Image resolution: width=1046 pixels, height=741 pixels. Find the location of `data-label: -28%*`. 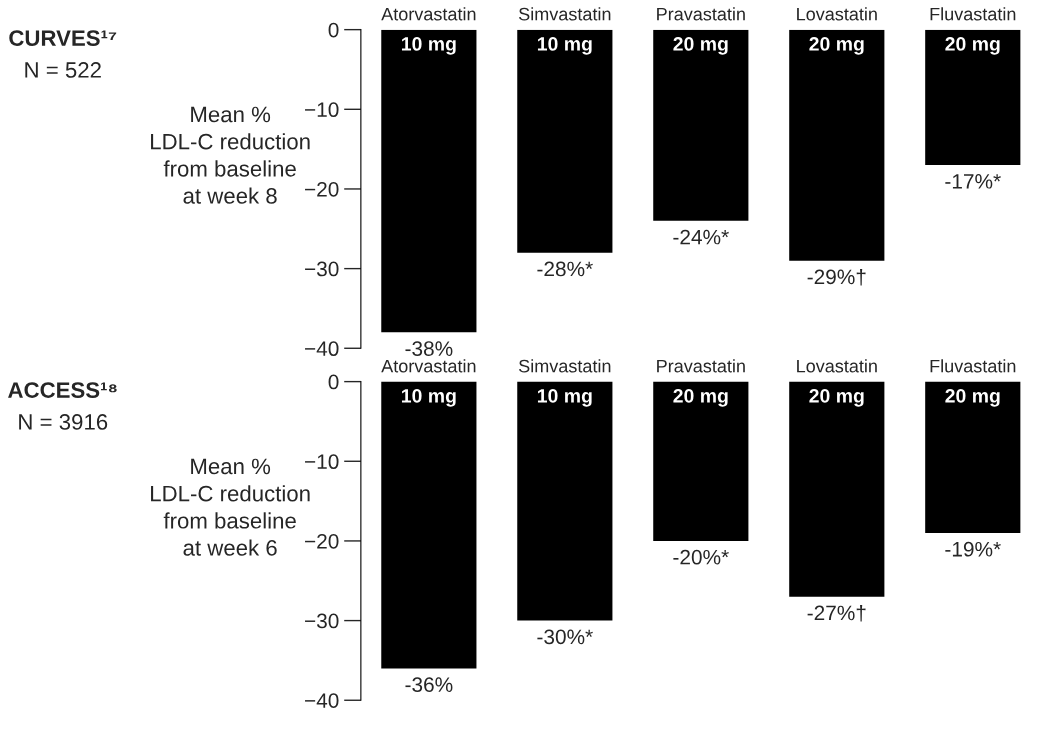

data-label: -28%* is located at coordinates (565, 269).